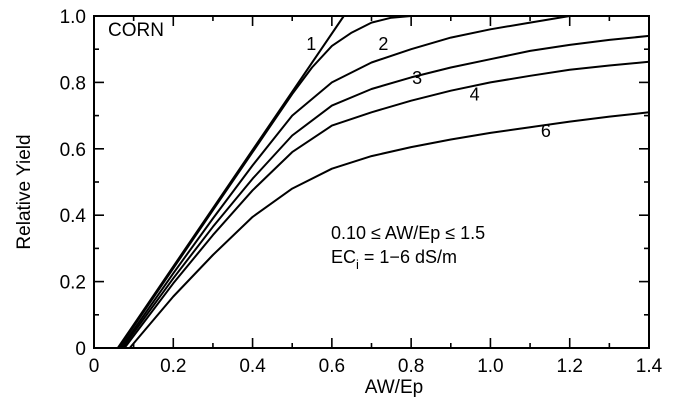 This screenshot has width=674, height=405. Describe the element at coordinates (490, 366) in the screenshot. I see `x-tick-label: 1.0` at that location.